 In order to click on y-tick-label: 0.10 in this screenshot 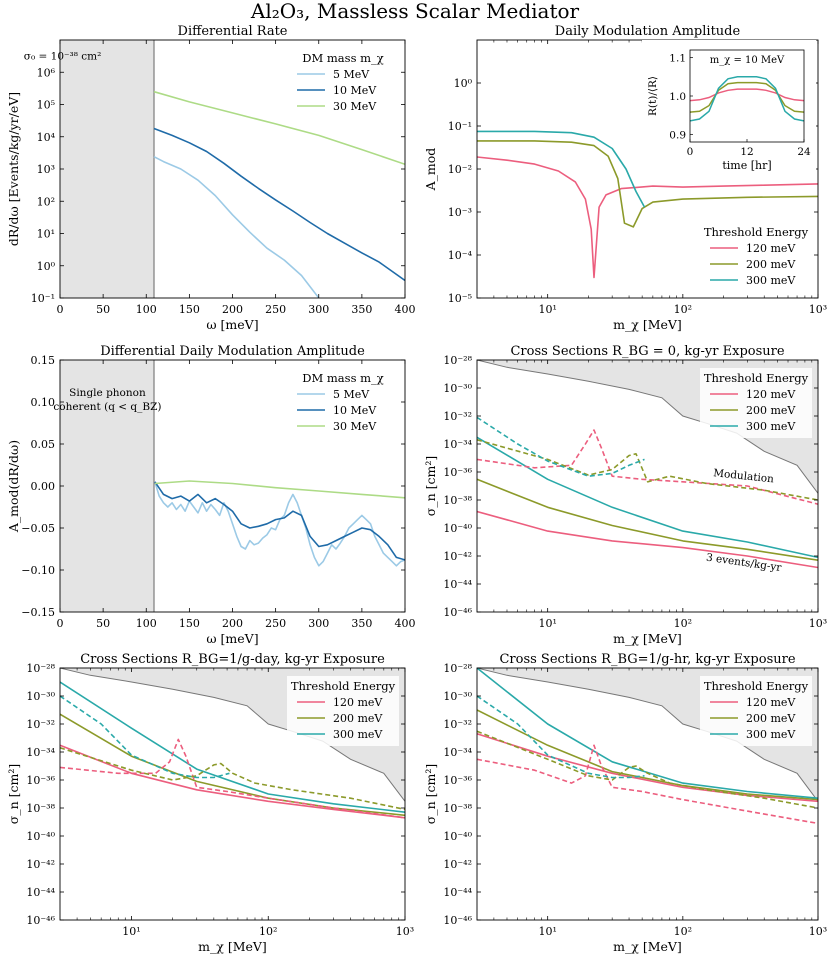, I will do `click(43, 402)`.